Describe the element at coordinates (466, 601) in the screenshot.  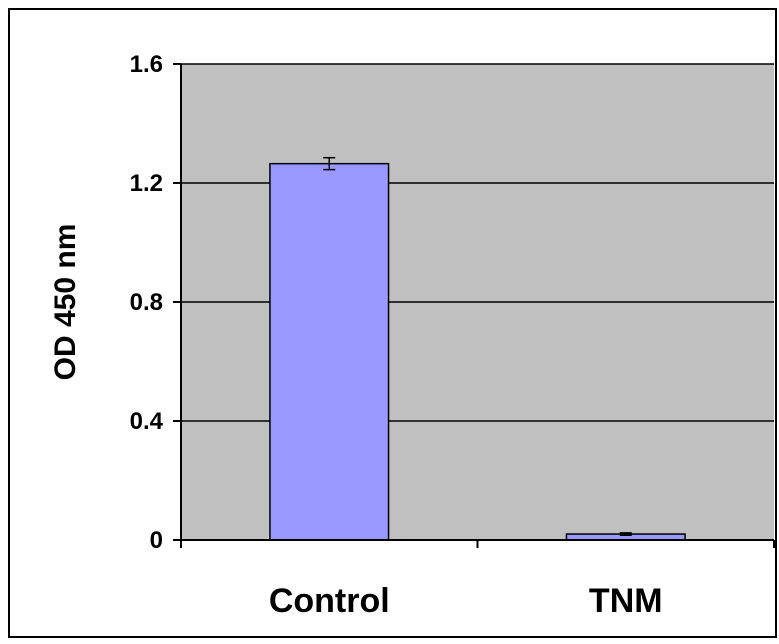
I see `x-tick-labels: Control TNM` at that location.